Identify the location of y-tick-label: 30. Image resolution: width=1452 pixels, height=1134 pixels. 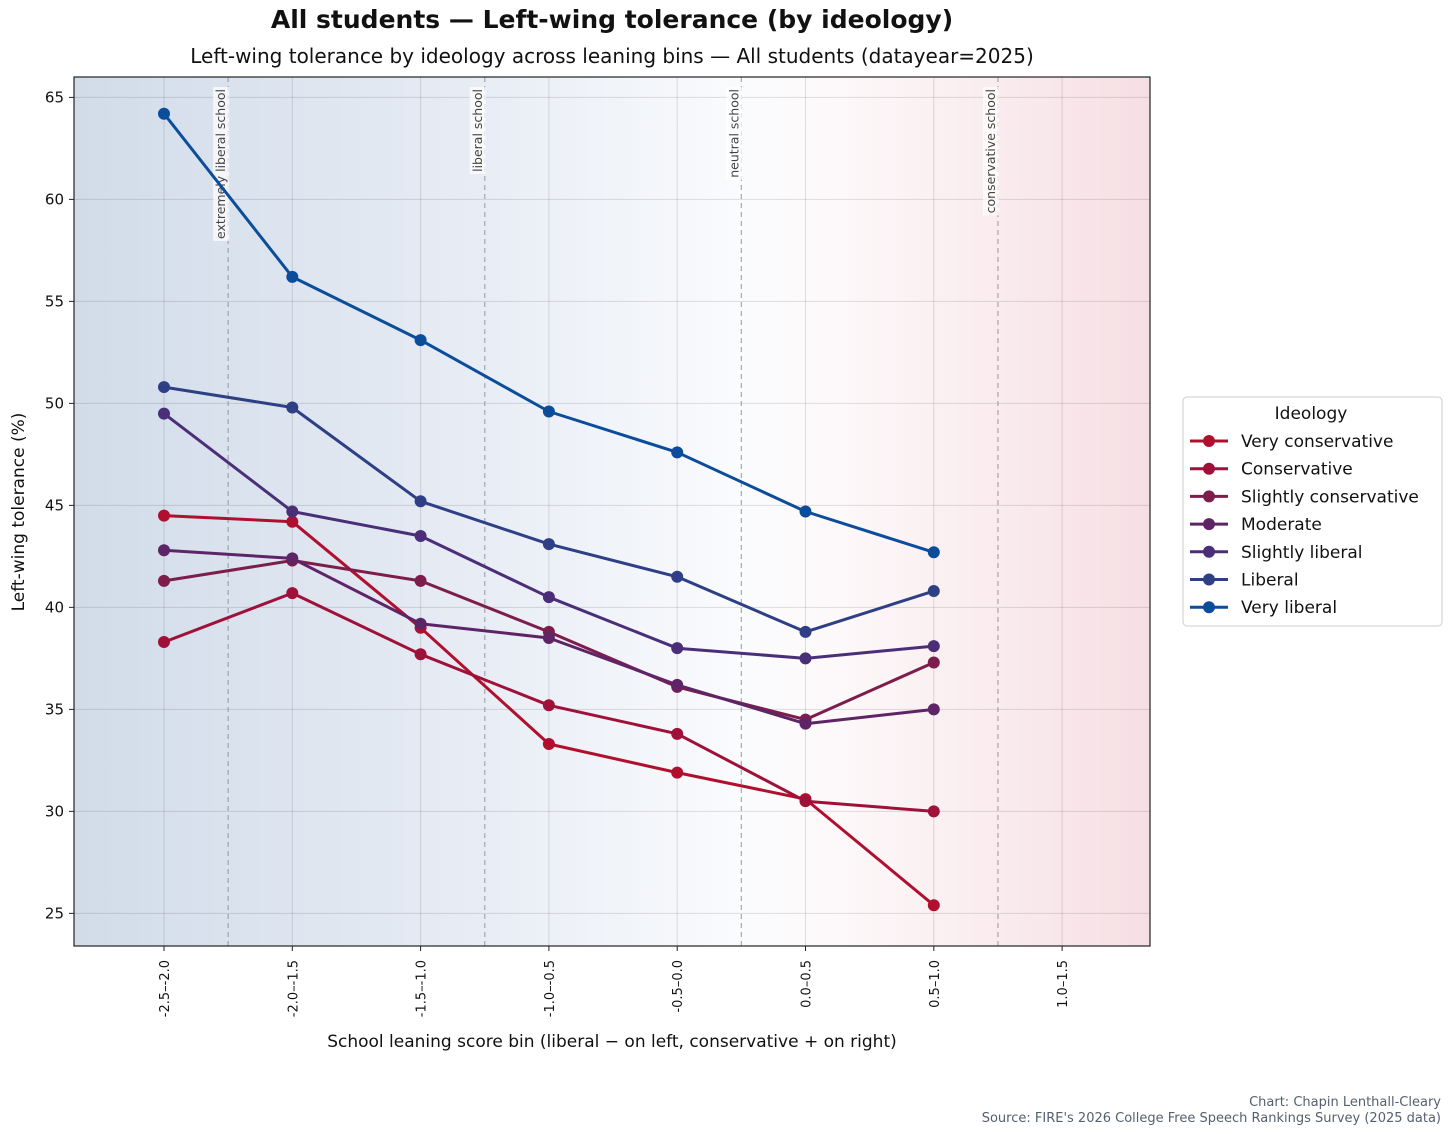
(54, 811).